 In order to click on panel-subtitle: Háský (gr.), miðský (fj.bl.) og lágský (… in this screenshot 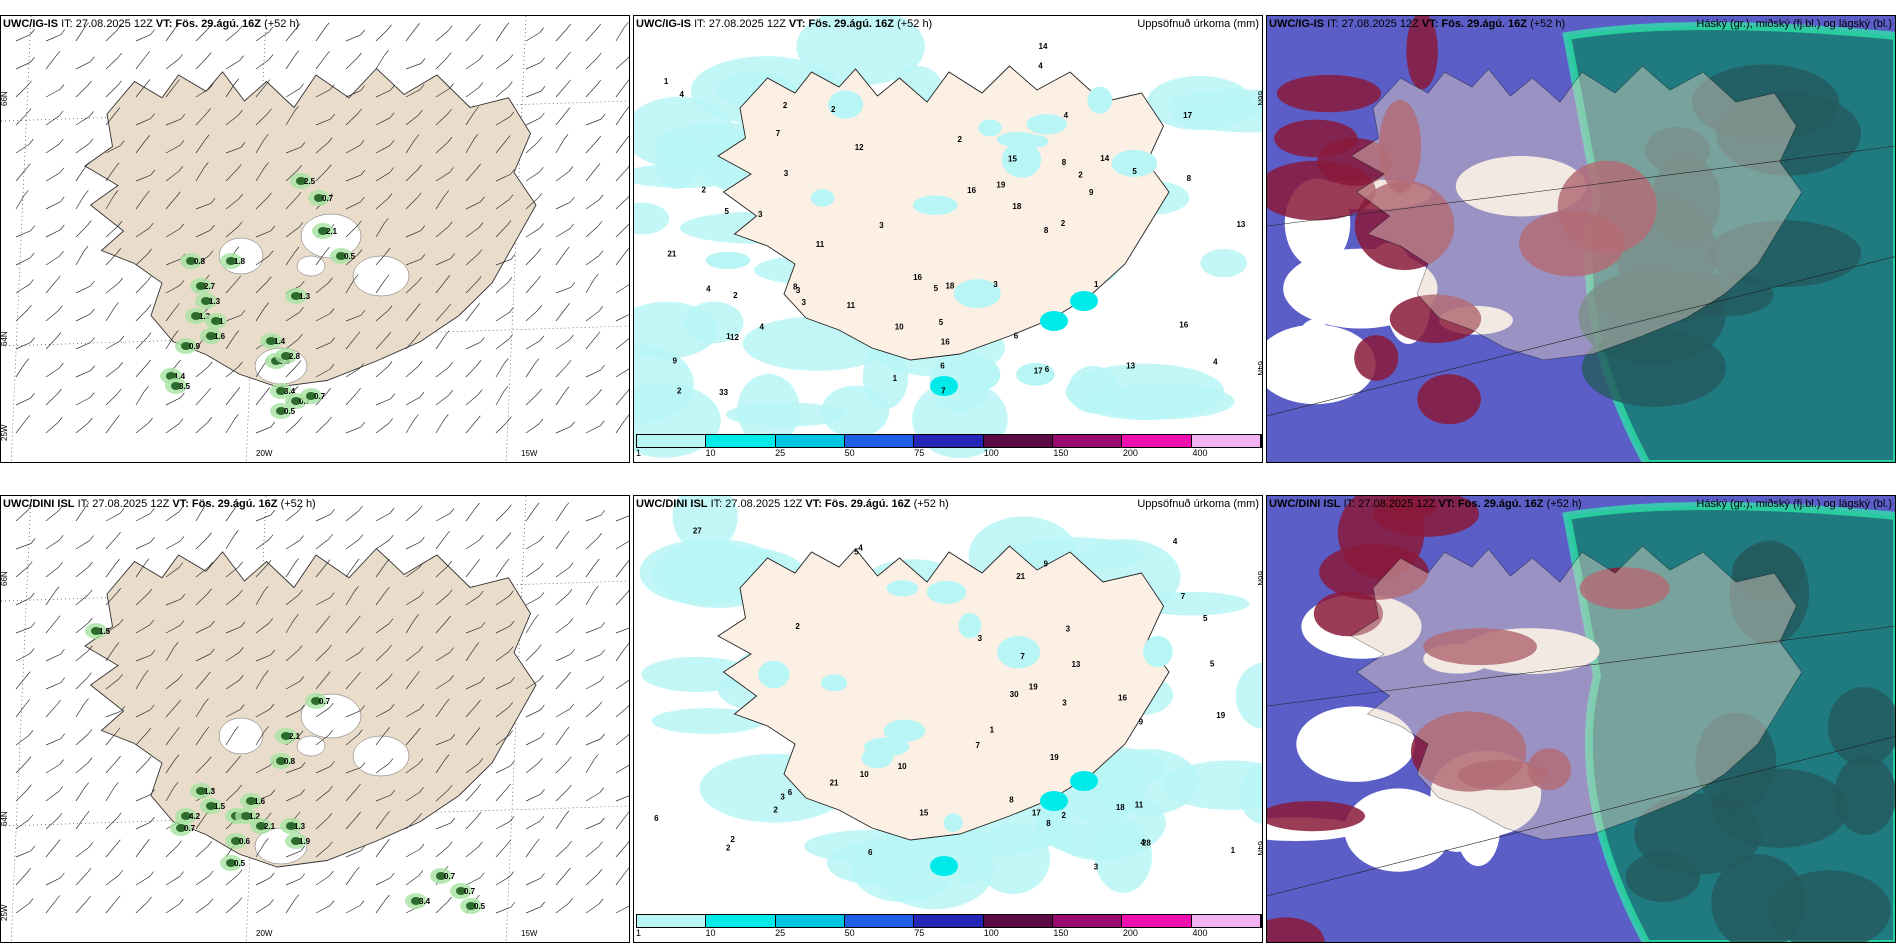, I will do `click(1794, 504)`.